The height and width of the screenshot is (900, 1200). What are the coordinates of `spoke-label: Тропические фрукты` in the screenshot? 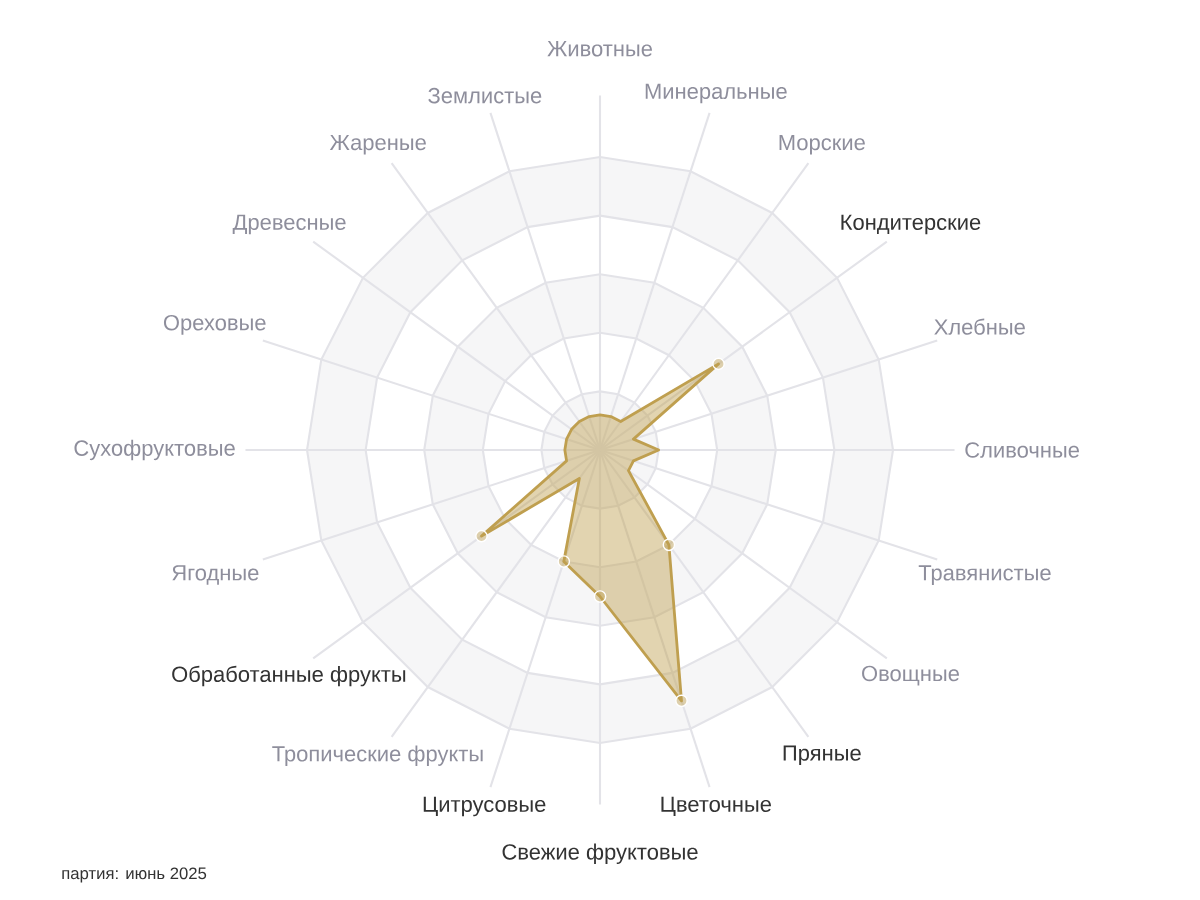 It's located at (377, 755).